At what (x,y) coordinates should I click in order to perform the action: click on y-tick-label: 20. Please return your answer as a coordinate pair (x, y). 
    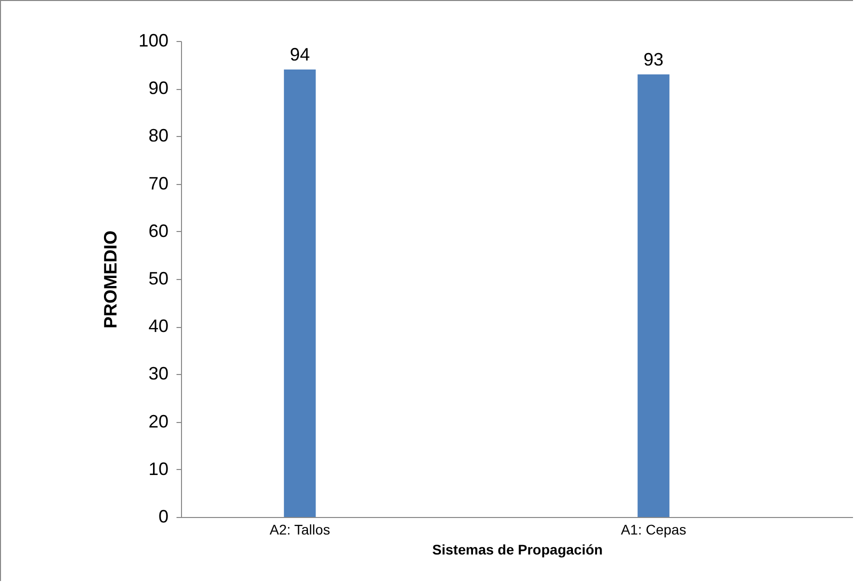
    Looking at the image, I should click on (158, 421).